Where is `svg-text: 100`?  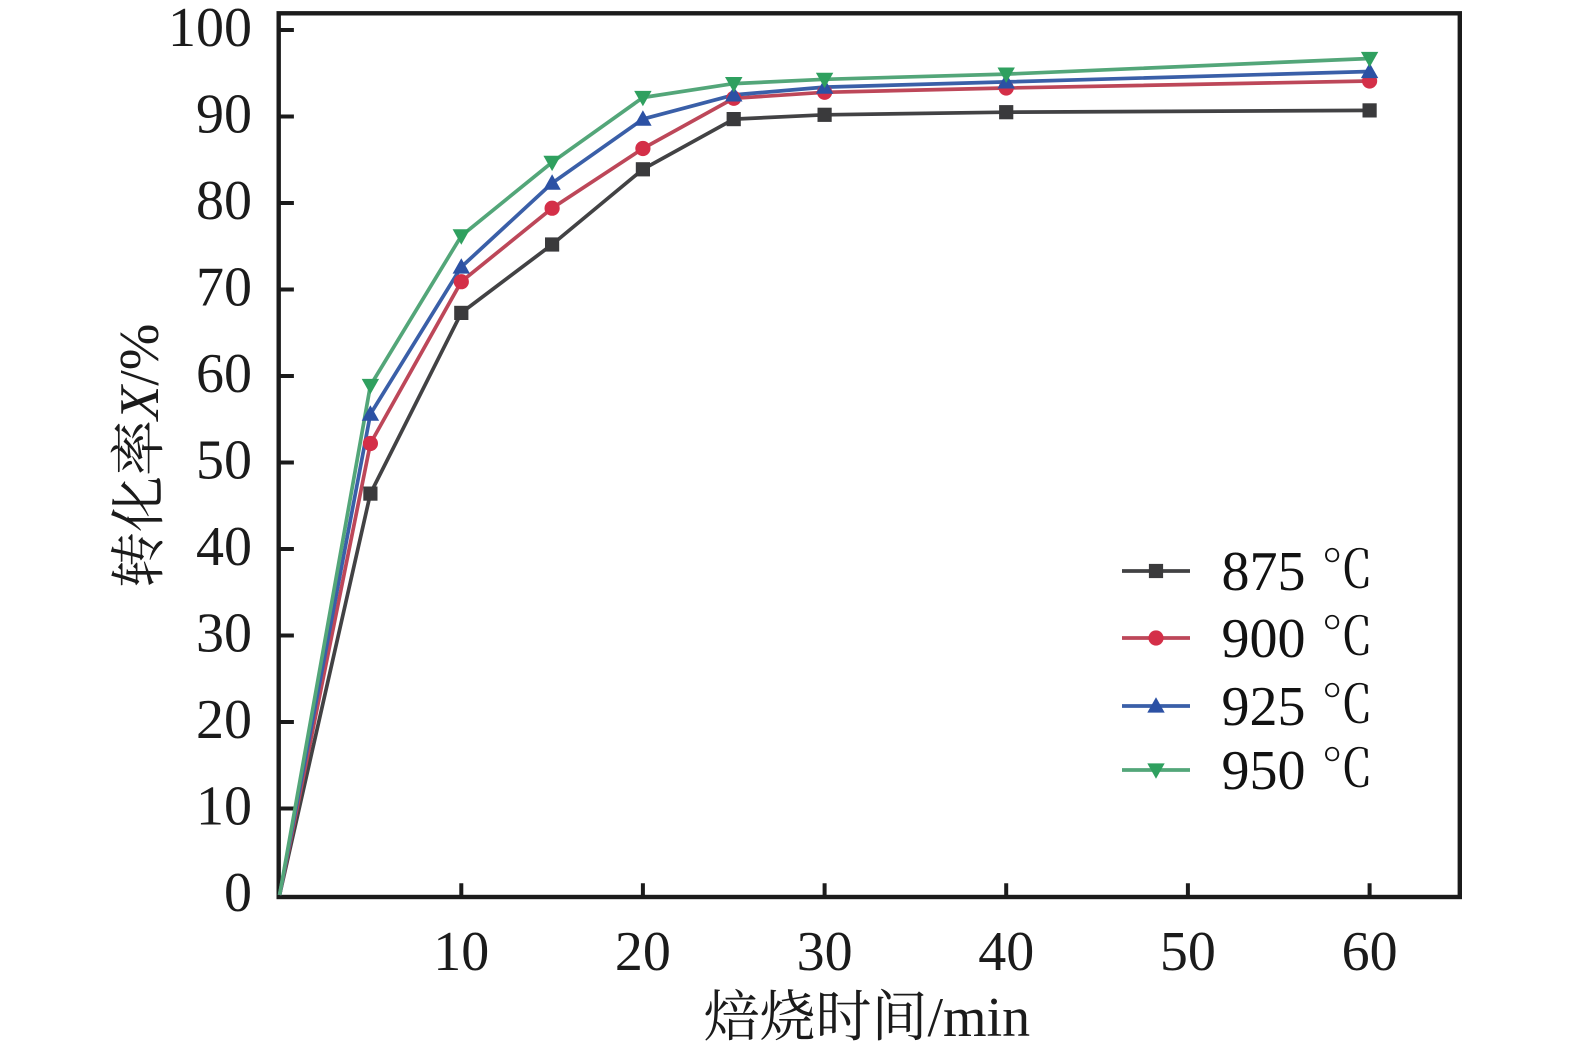 svg-text: 100 is located at coordinates (210, 29).